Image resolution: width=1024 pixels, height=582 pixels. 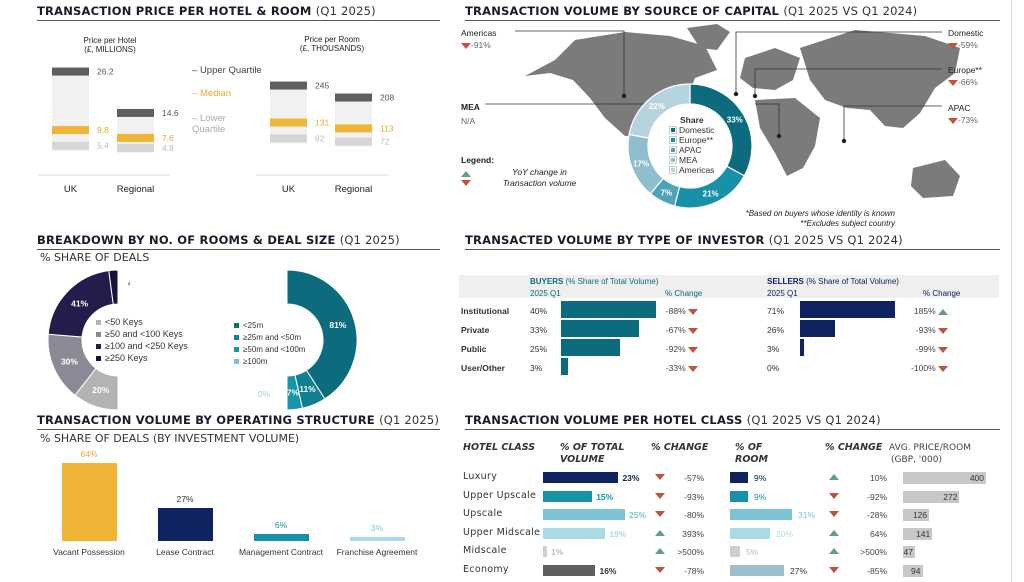 What do you see at coordinates (751, 453) in the screenshot?
I see `header-room: % OF ROOM` at bounding box center [751, 453].